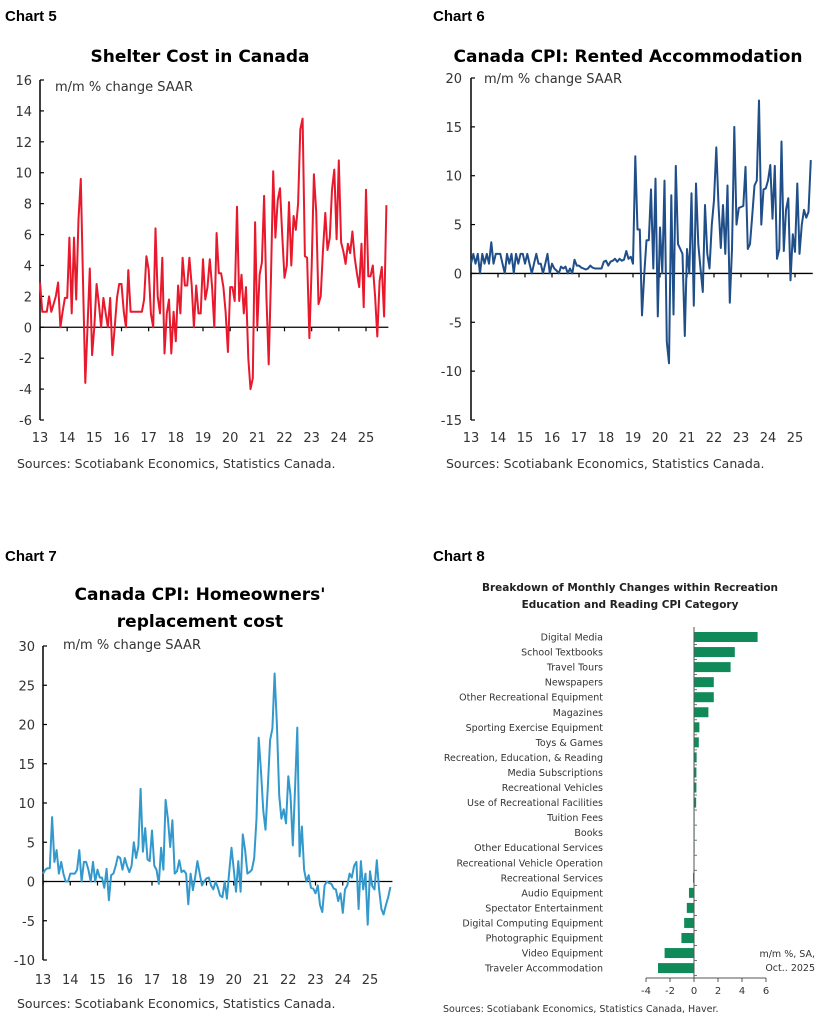 The width and height of the screenshot is (828, 1023). What do you see at coordinates (23, 112) in the screenshot?
I see `y-tick-label: 14` at bounding box center [23, 112].